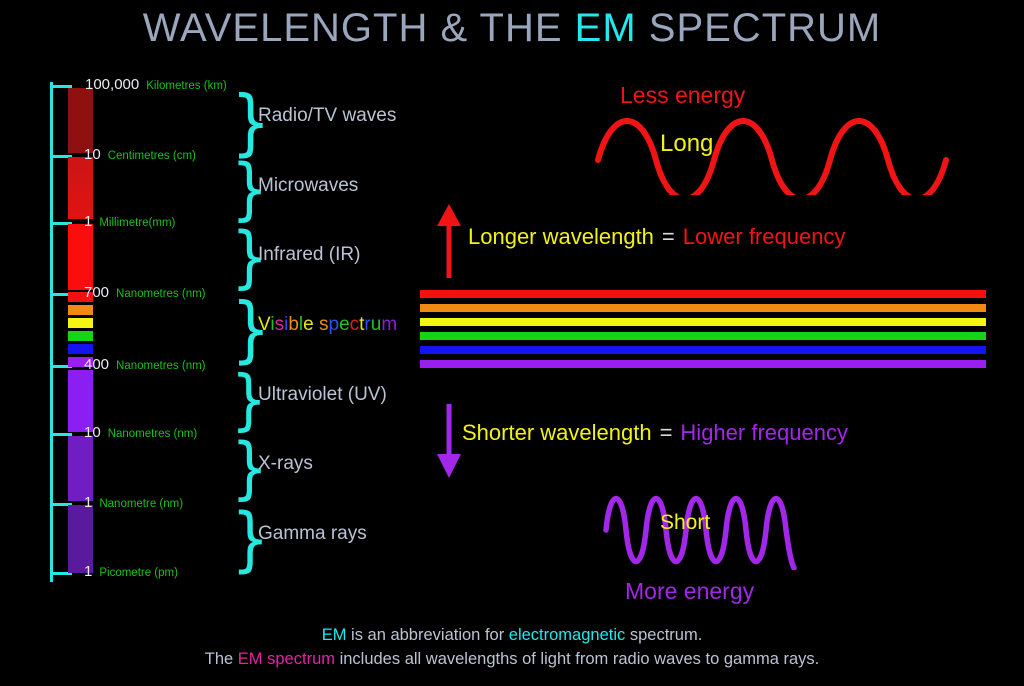 This screenshot has height=686, width=1024. I want to click on scale-unit: Centimetres (cm), so click(151, 156).